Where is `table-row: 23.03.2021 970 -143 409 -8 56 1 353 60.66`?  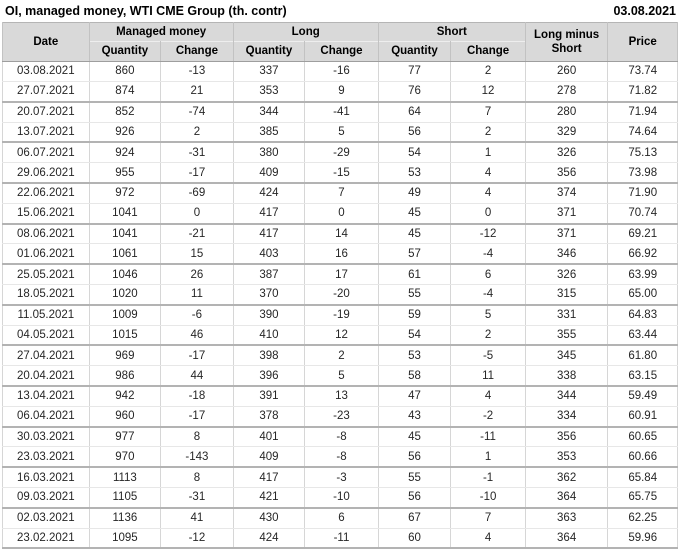 table-row: 23.03.2021 970 -143 409 -8 56 1 353 60.66 is located at coordinates (340, 457).